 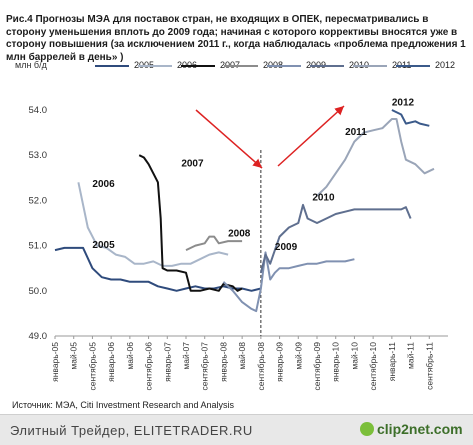 What do you see at coordinates (192, 164) in the screenshot?
I see `series-annotation: 2007` at bounding box center [192, 164].